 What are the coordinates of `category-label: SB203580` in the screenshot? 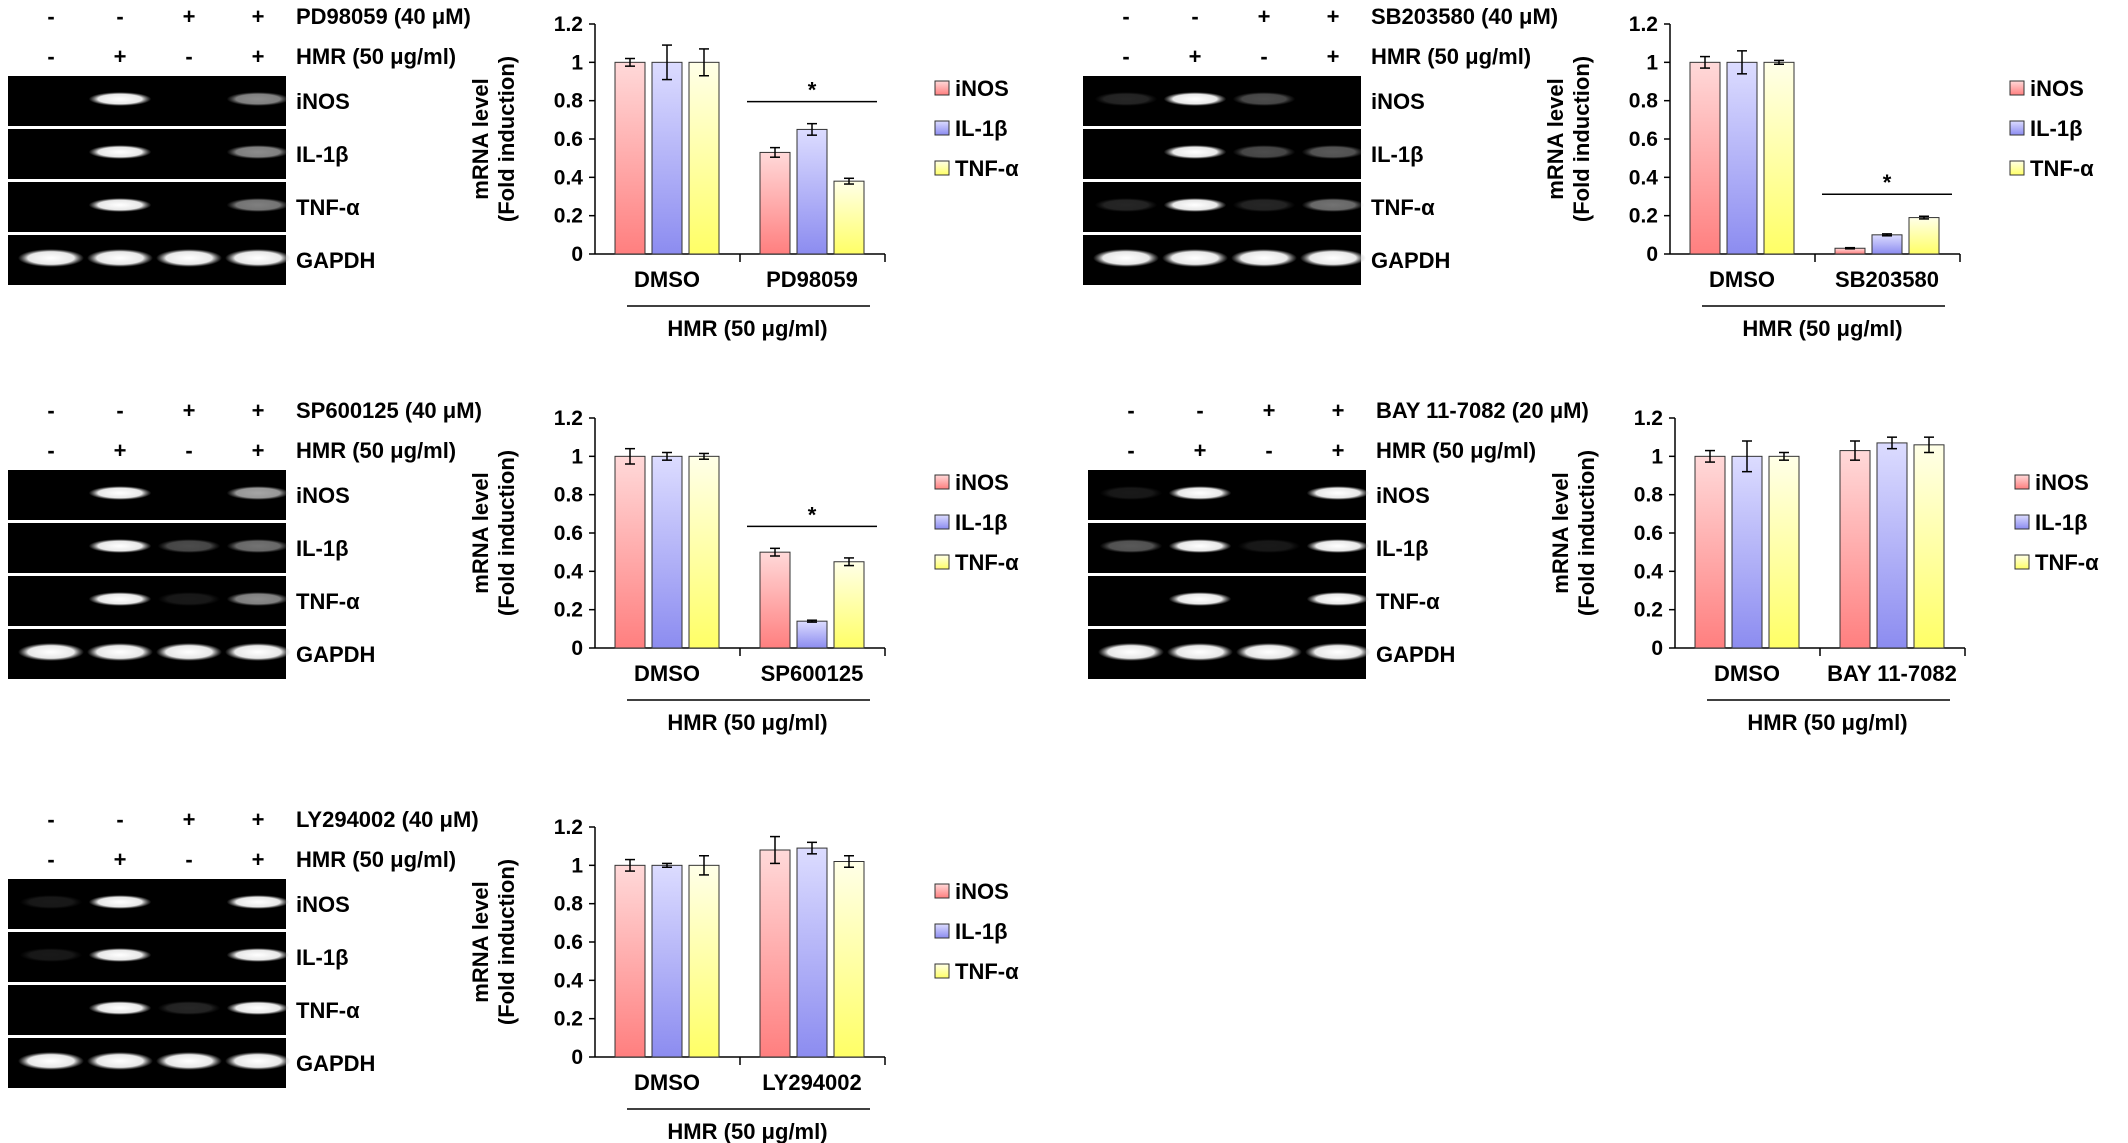 It's located at (1887, 279).